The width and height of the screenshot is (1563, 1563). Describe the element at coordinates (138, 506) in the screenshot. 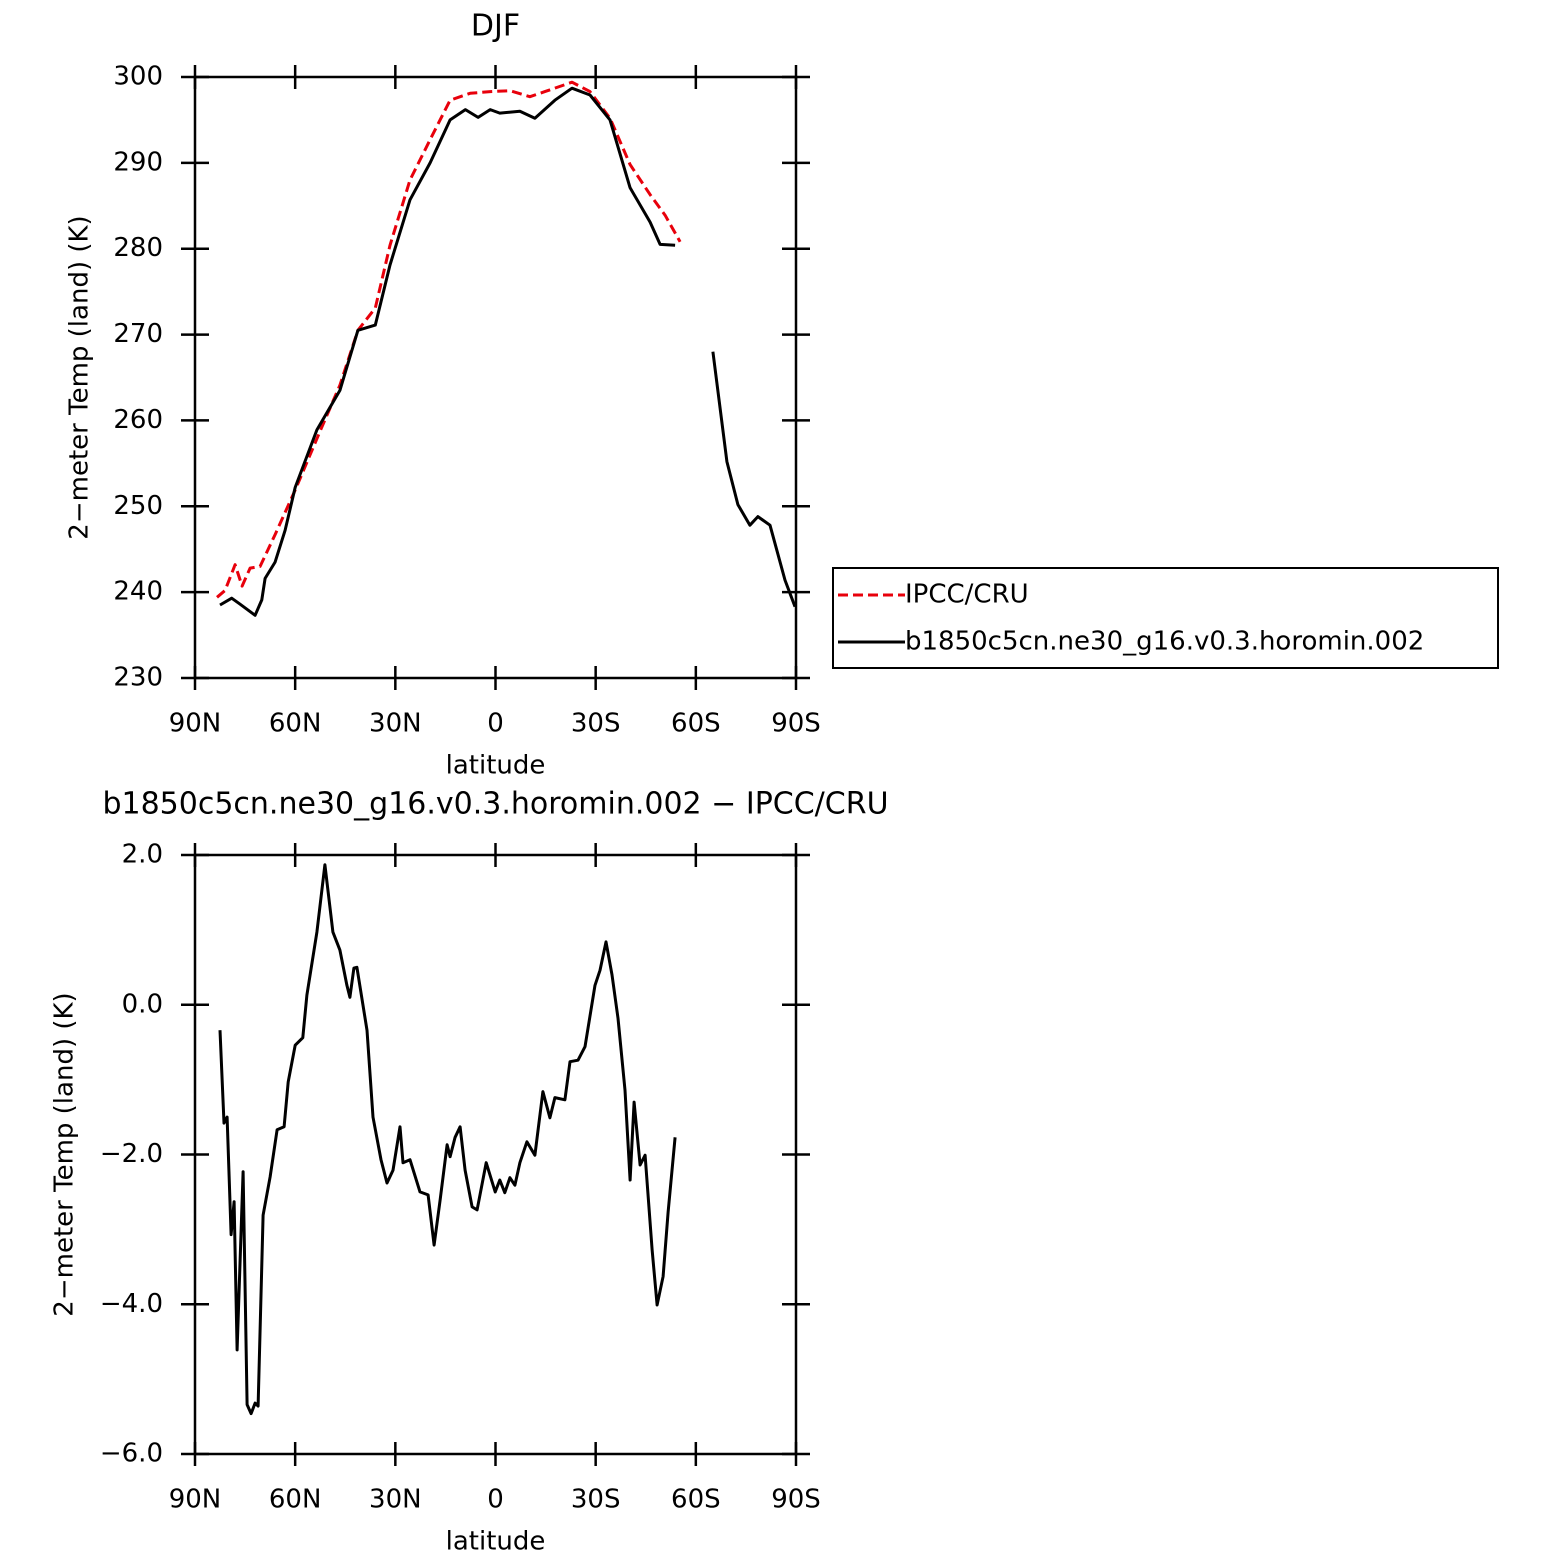

I see `y-tick-label: 250` at that location.